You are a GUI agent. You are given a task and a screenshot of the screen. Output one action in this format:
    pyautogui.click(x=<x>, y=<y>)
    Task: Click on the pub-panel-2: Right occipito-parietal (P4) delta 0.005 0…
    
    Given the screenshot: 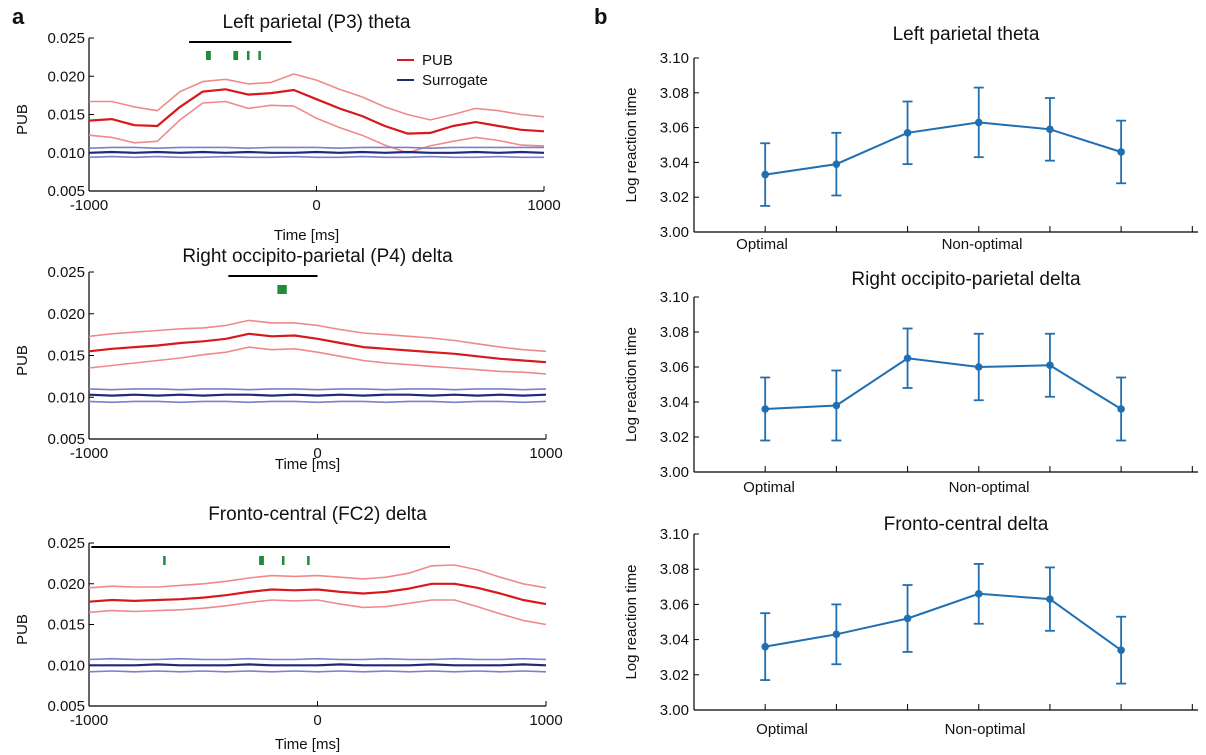 What is the action you would take?
    pyautogui.click(x=288, y=359)
    